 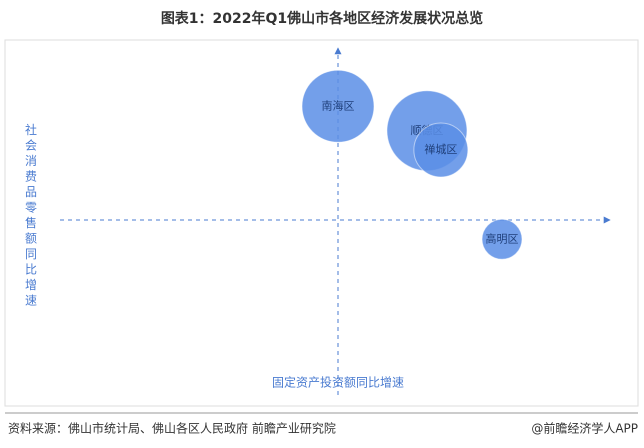 I want to click on source: 资料来源：佛山市统计局、佛山各区人民政府 前瞻产业研究院, so click(x=172, y=428).